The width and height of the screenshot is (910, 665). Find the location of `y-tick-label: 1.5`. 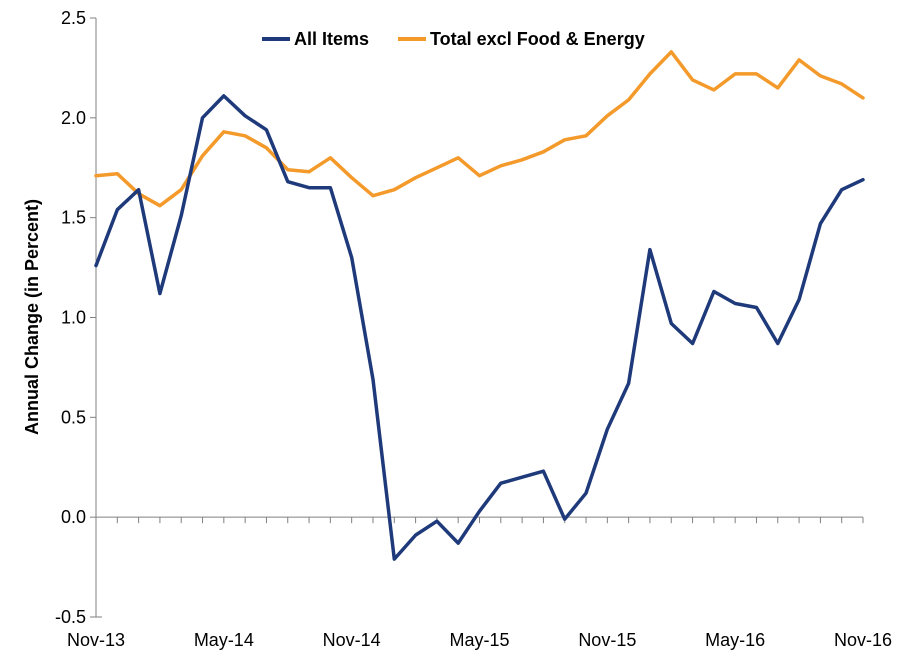

y-tick-label: 1.5 is located at coordinates (73, 218).